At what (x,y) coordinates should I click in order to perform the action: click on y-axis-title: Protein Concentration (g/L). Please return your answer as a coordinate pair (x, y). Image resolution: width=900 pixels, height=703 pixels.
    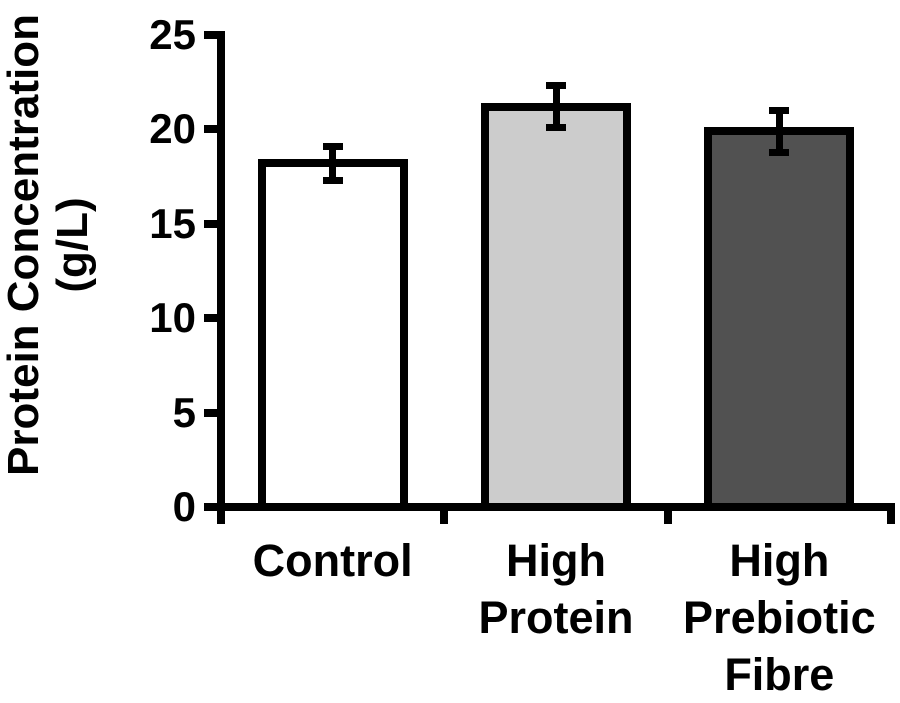
    Looking at the image, I should click on (48, 245).